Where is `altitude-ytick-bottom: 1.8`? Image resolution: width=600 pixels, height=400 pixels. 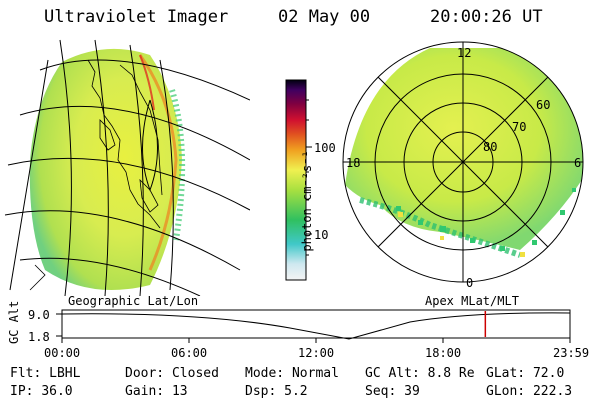 altitude-ytick-bottom: 1.8 is located at coordinates (39, 337).